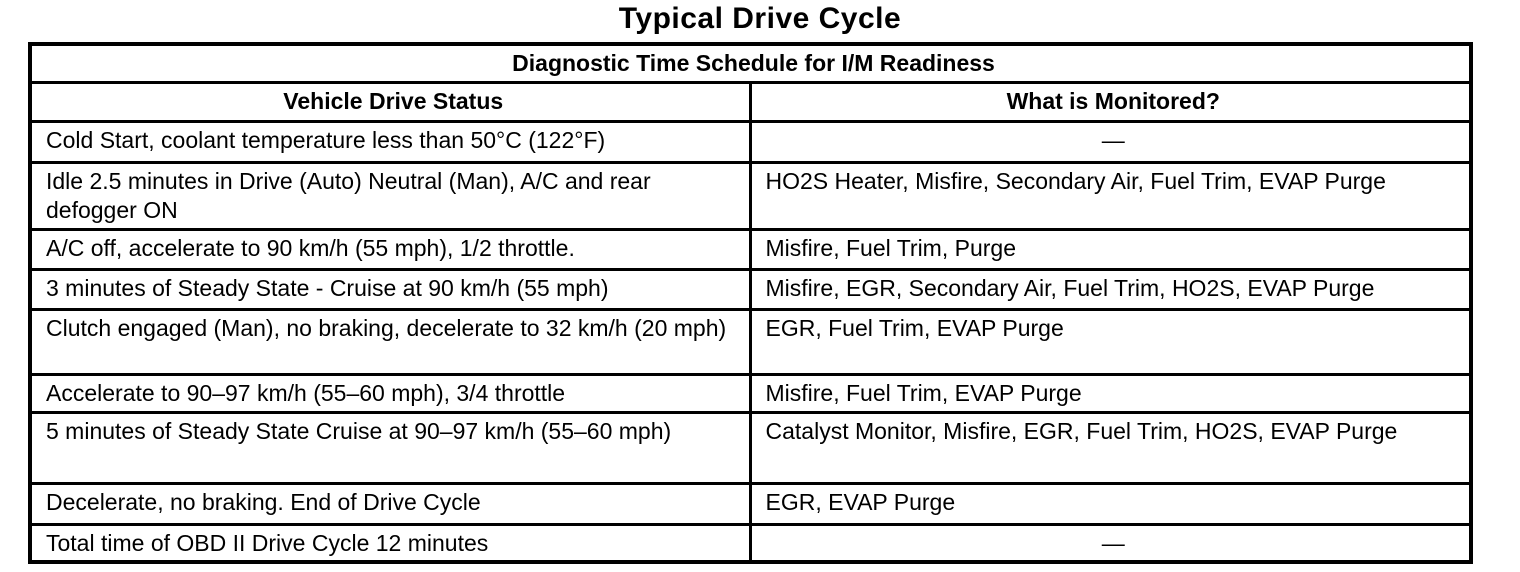  What do you see at coordinates (1110, 504) in the screenshot?
I see `monitored-cell: EGR, EVAP Purge` at bounding box center [1110, 504].